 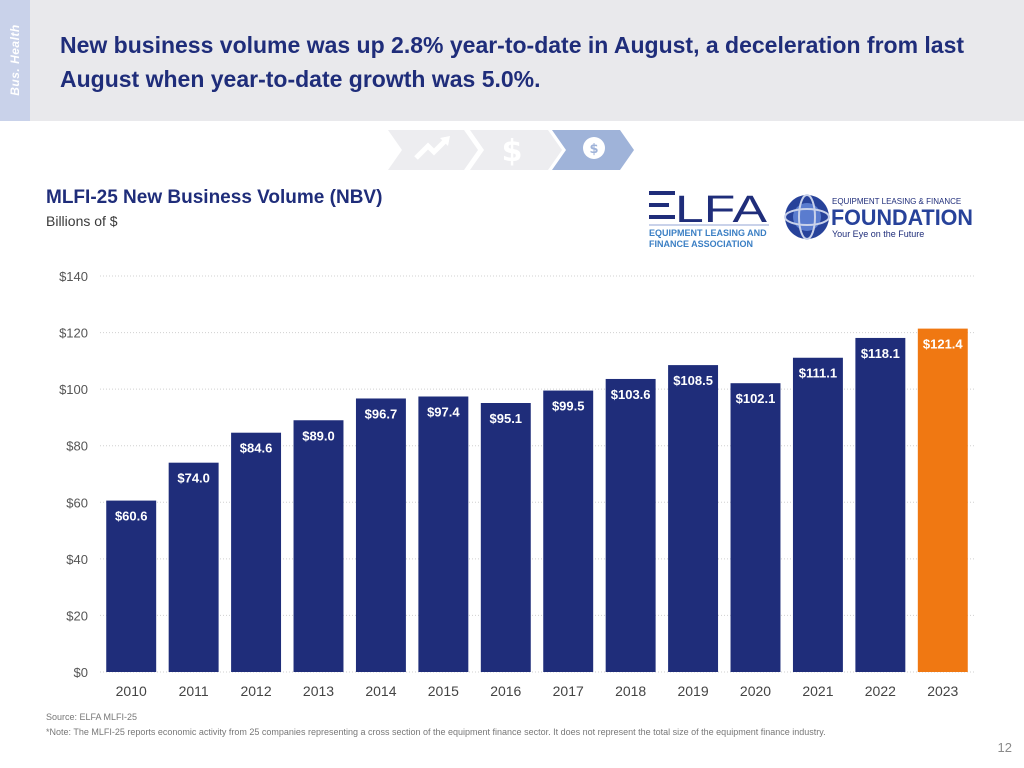 What do you see at coordinates (506, 418) in the screenshot?
I see `bar-value-label: $95.1` at bounding box center [506, 418].